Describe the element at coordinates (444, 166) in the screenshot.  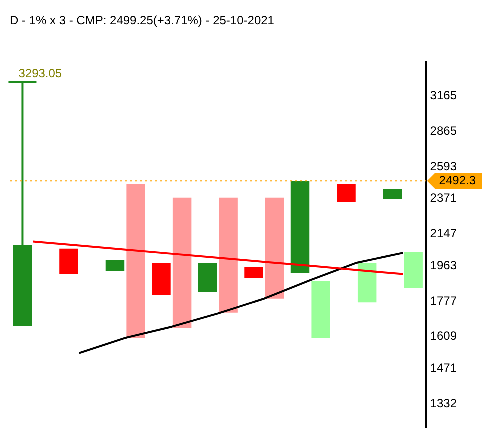
I see `y-tick-label: 2593` at that location.